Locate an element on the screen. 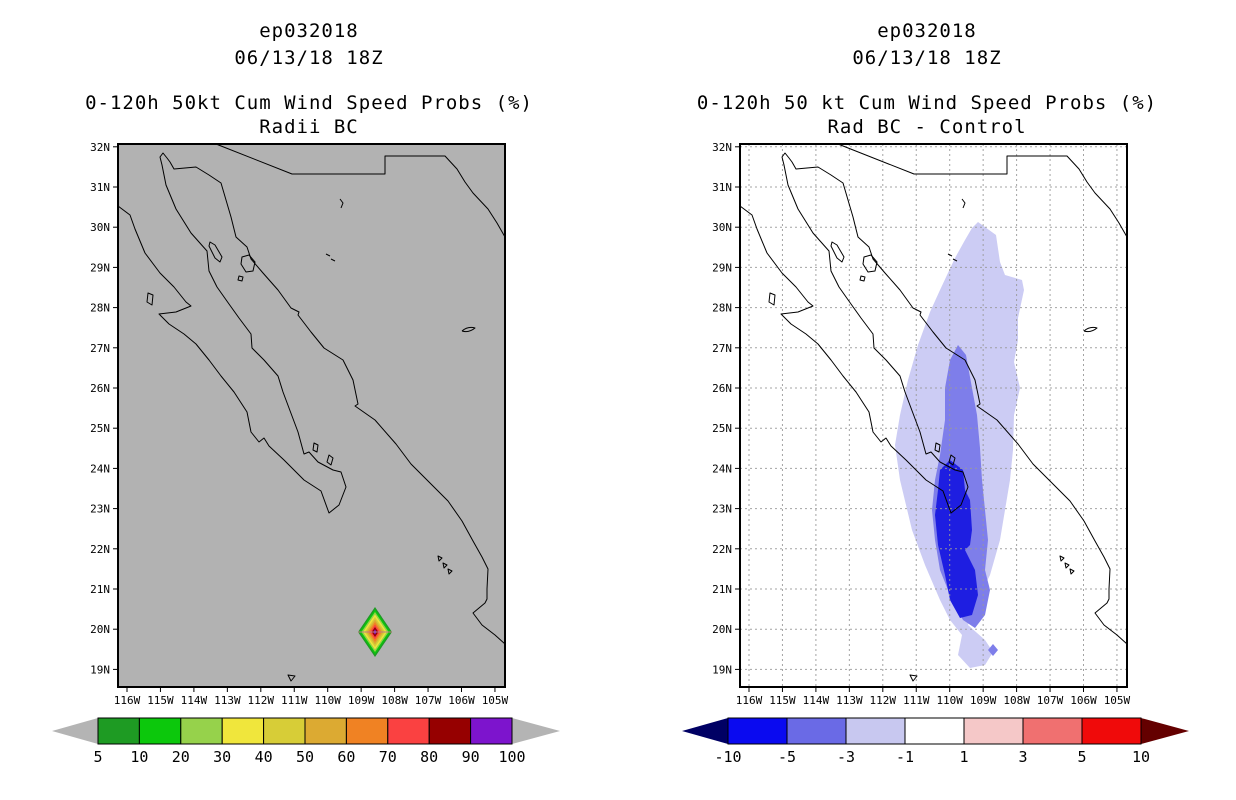 This screenshot has width=1236, height=800. lon-tick-label: 110W is located at coordinates (949, 700).